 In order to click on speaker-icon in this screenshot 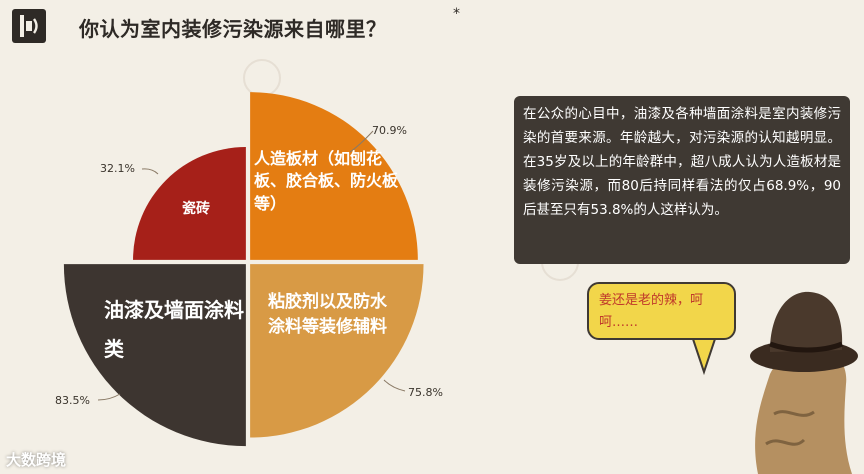, I will do `click(29, 26)`.